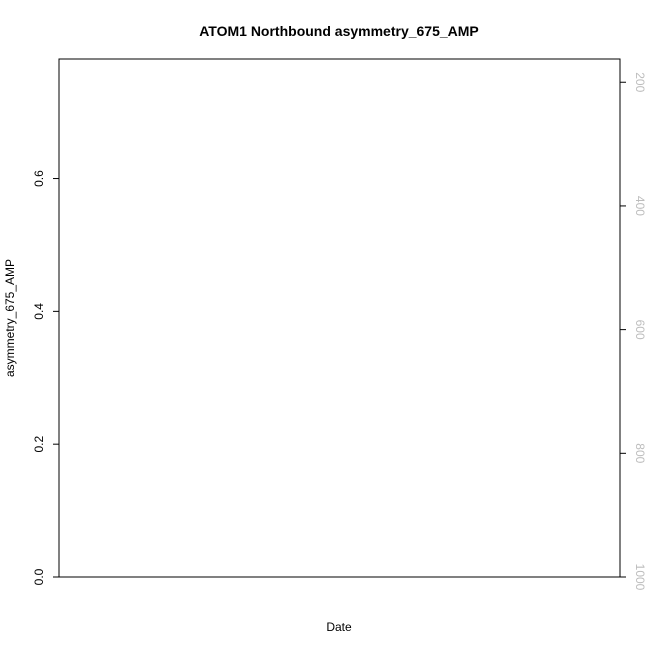  I want to click on right-tick-label: 400, so click(640, 206).